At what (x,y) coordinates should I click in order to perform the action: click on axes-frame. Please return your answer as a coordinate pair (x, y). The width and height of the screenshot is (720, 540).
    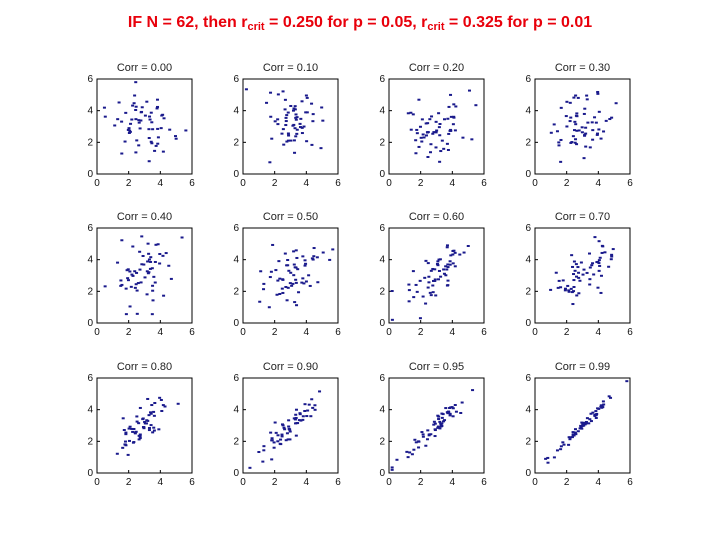
    Looking at the image, I should click on (144, 126).